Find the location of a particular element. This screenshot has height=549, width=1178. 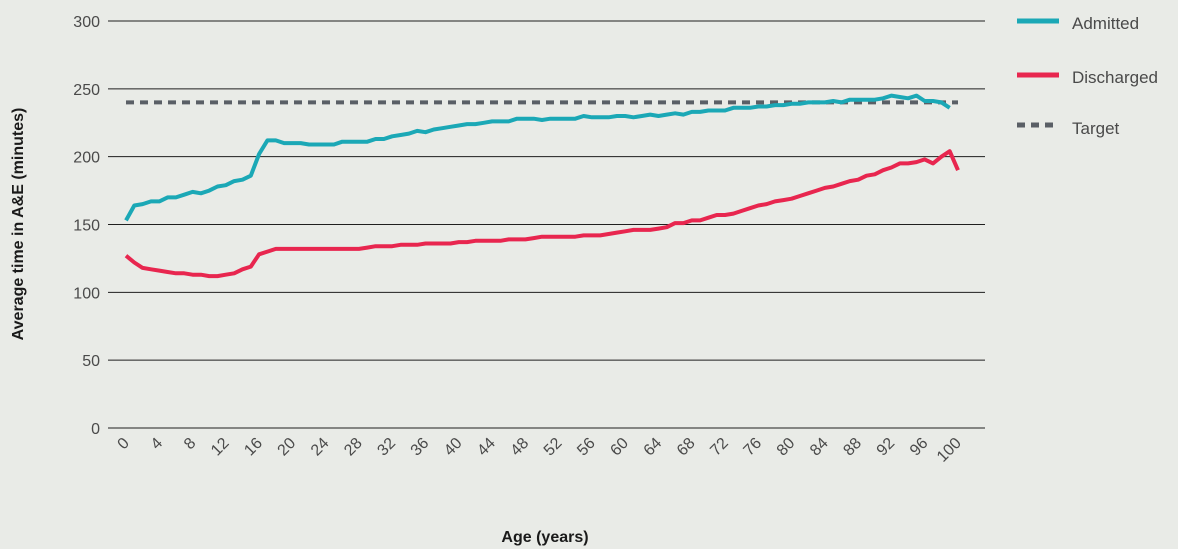

x-tick-label: 56 is located at coordinates (586, 447).